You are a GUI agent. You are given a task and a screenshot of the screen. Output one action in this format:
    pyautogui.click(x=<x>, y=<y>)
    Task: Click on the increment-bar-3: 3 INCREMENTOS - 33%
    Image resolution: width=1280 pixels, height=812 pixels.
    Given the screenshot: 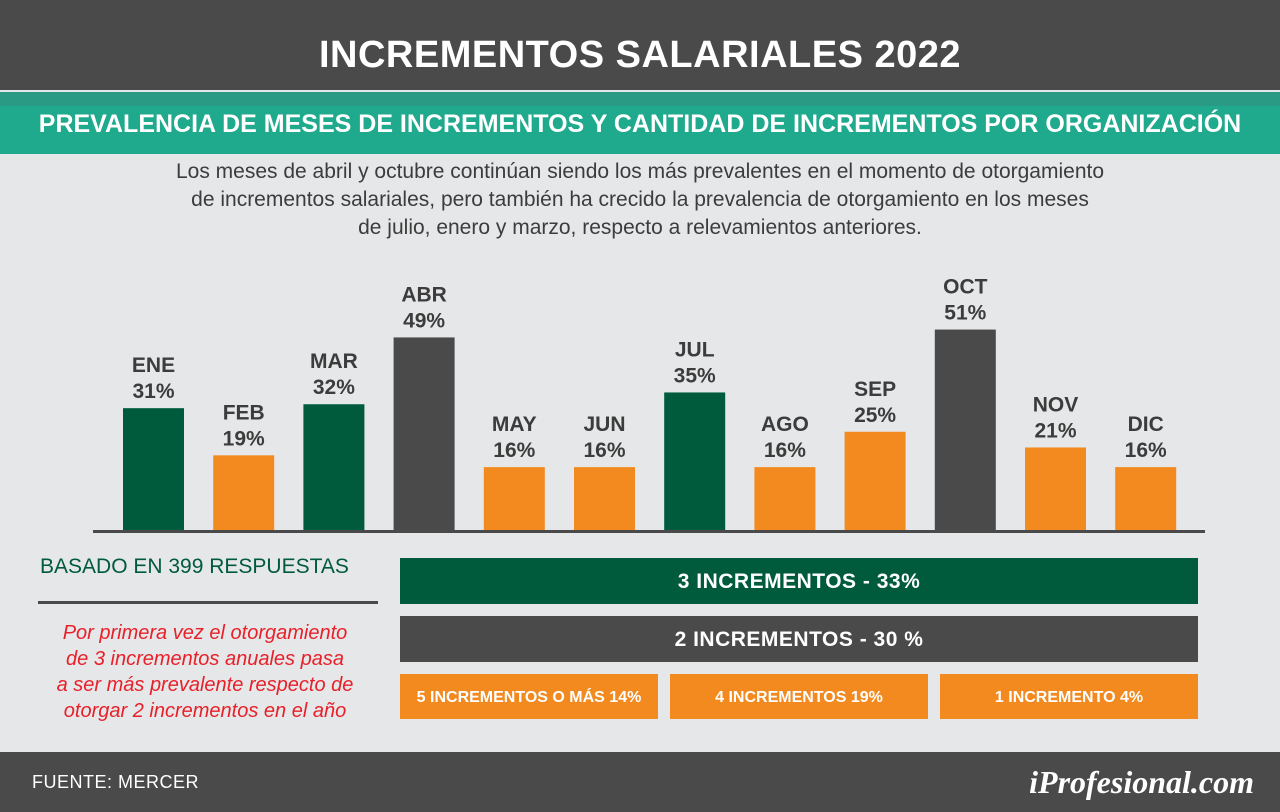 What is the action you would take?
    pyautogui.click(x=799, y=581)
    